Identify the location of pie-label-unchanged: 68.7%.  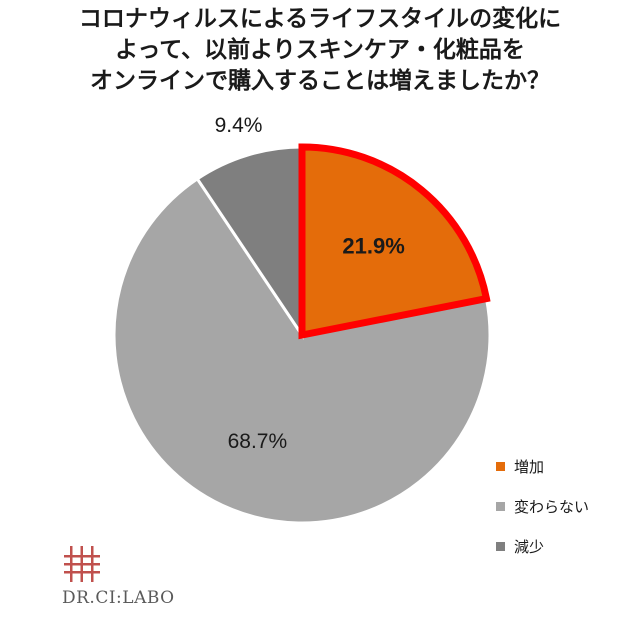
(258, 441).